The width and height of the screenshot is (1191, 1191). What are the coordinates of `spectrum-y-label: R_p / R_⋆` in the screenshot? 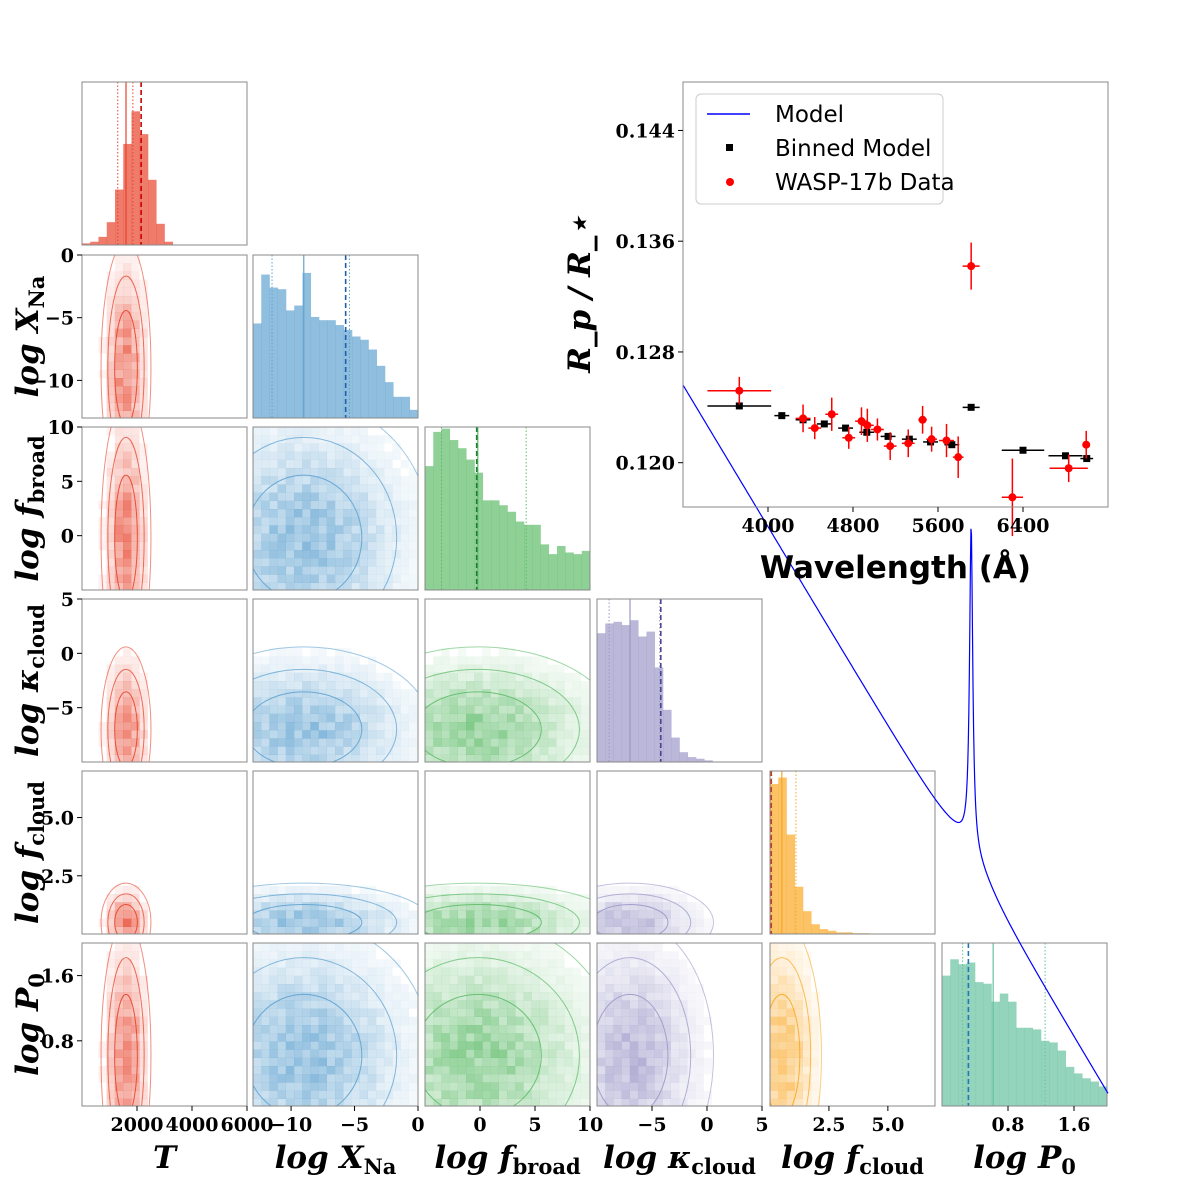 It's located at (580, 294).